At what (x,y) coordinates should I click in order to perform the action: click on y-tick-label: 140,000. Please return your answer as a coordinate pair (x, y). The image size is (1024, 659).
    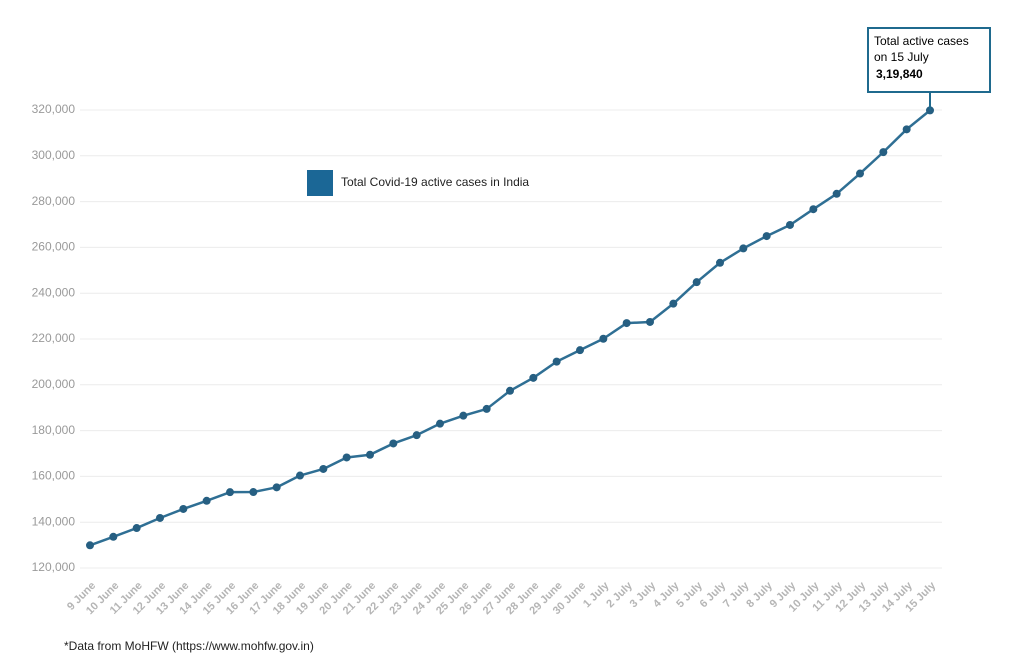
    Looking at the image, I should click on (54, 521).